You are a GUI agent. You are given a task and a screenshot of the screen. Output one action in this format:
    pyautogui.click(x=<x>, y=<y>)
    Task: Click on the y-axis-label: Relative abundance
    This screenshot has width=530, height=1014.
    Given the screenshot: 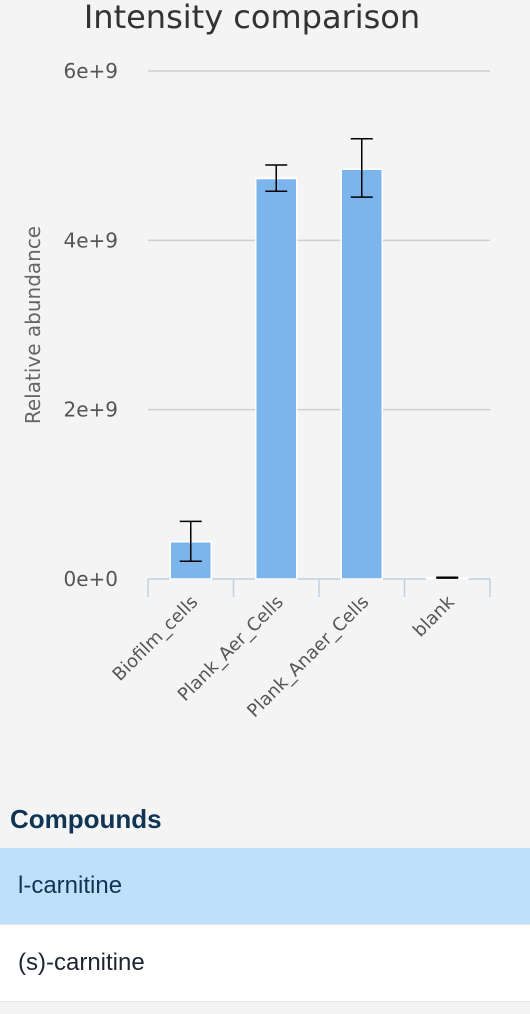 What is the action you would take?
    pyautogui.click(x=33, y=325)
    